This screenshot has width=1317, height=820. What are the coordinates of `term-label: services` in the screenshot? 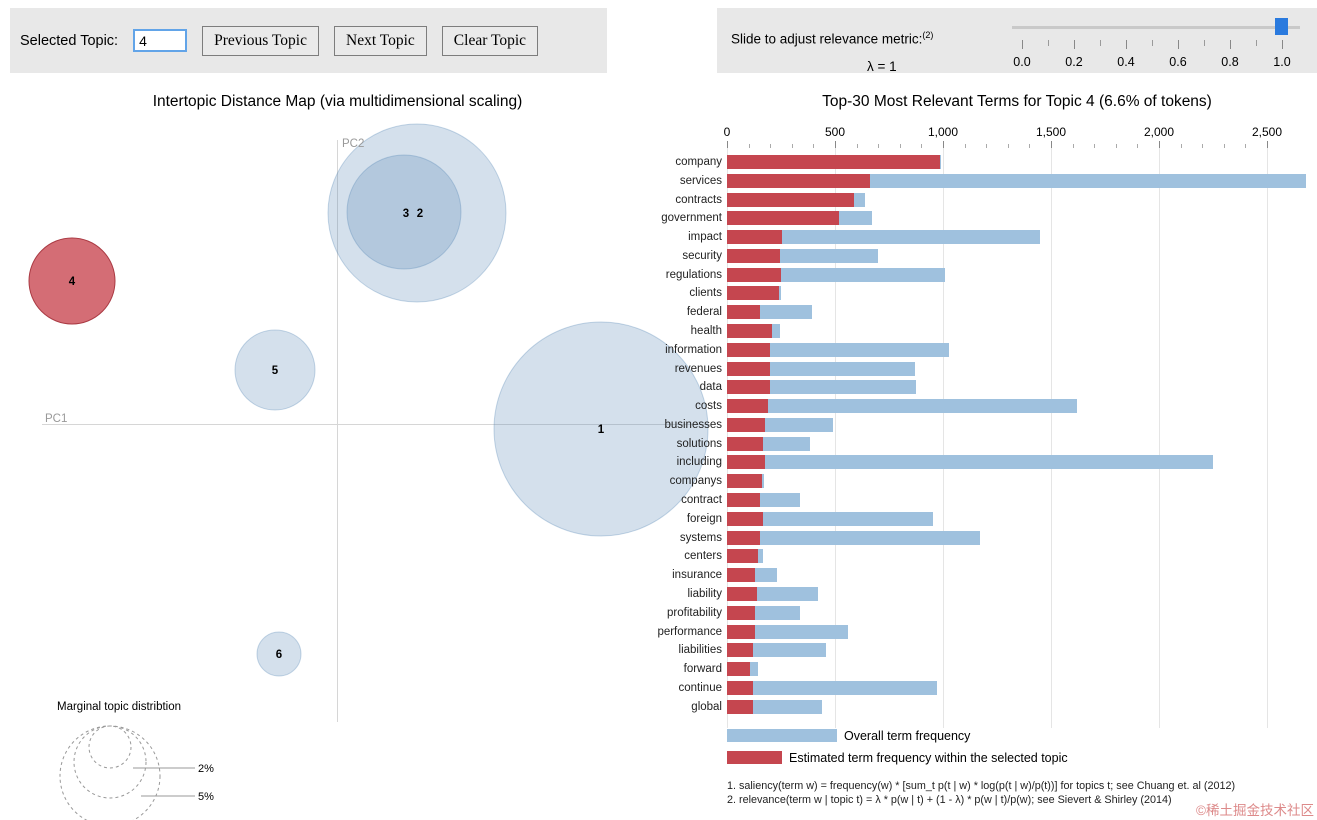 It's located at (700, 180).